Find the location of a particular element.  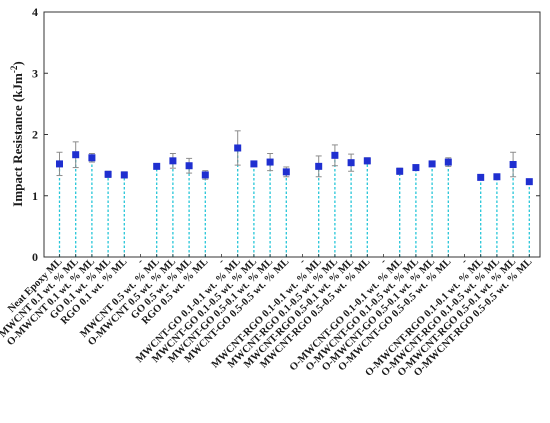

y-axis-title: Impact Resistance (kJm-2) is located at coordinates (17, 133).